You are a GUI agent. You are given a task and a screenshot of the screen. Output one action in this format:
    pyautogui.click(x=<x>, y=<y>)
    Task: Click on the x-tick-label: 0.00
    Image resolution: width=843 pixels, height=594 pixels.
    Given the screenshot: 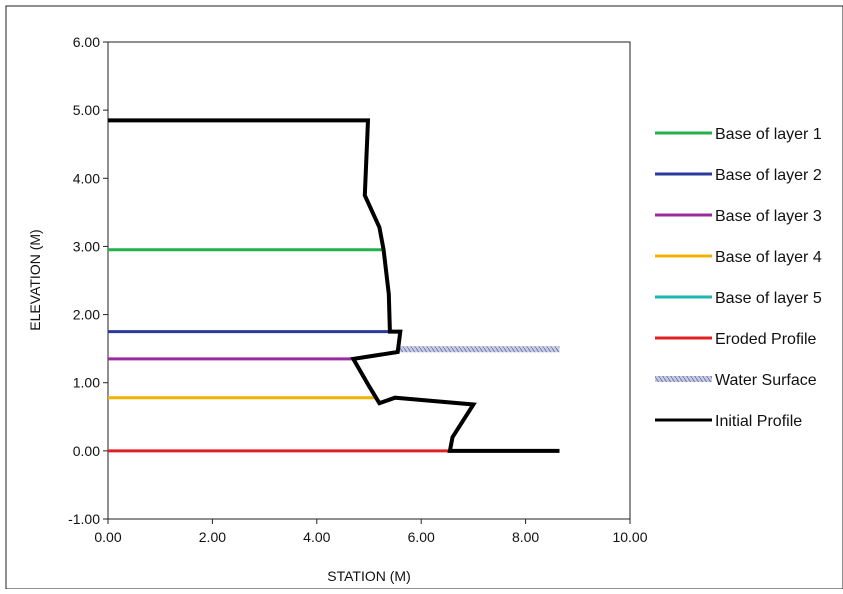 What is the action you would take?
    pyautogui.click(x=107, y=537)
    